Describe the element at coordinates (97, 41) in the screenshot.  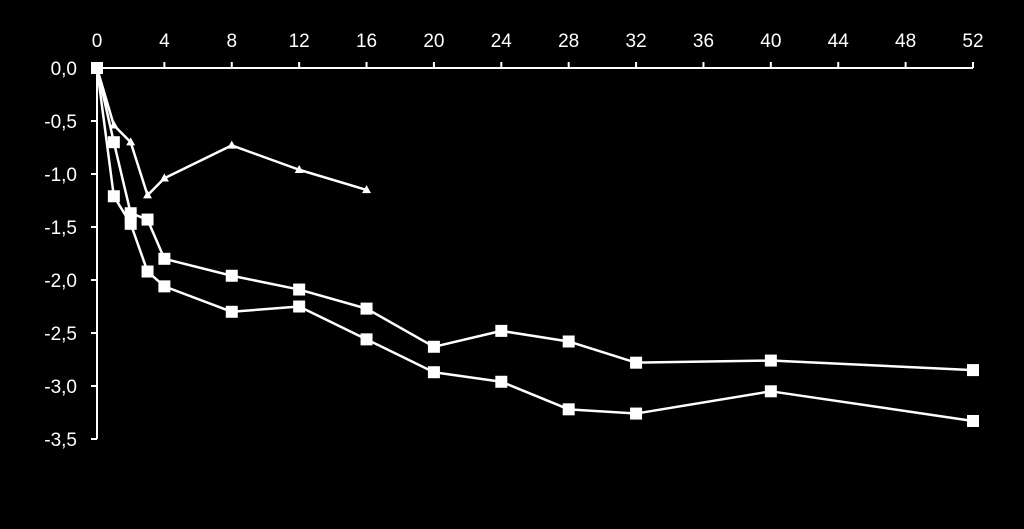
I see `x-tick-label: 0` at that location.